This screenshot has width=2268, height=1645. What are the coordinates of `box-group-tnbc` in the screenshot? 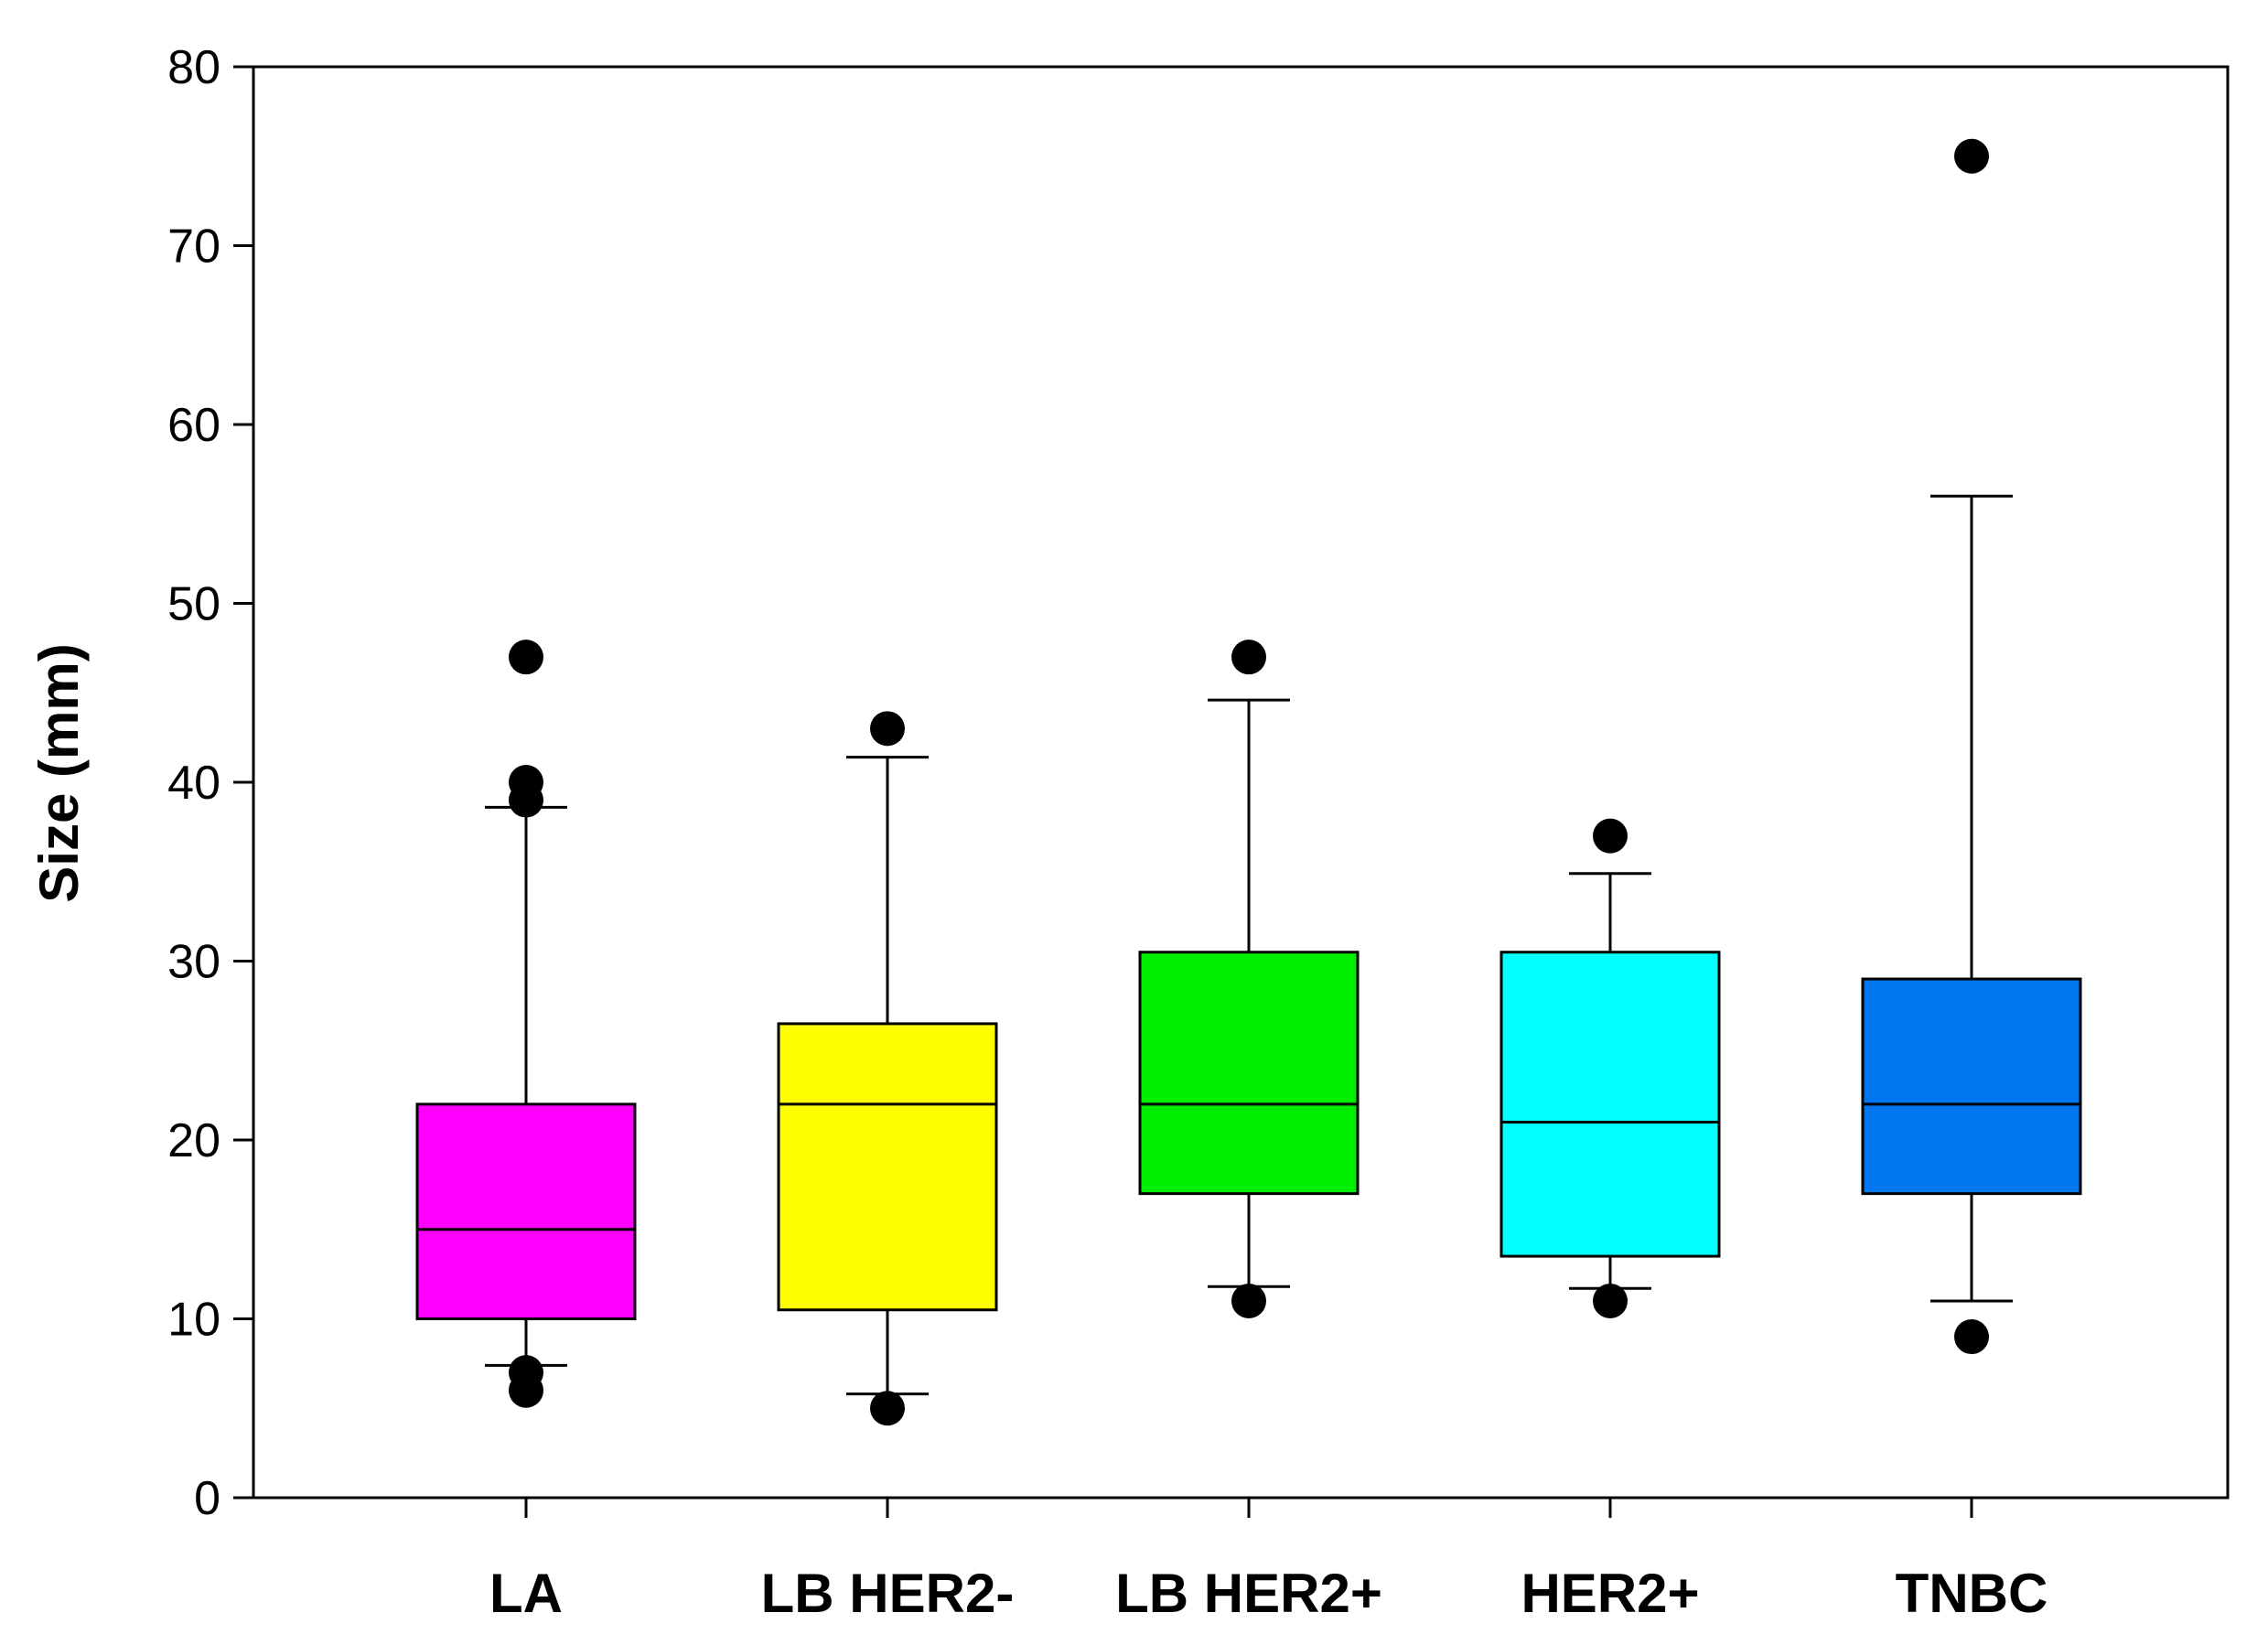 It's located at (1971, 746).